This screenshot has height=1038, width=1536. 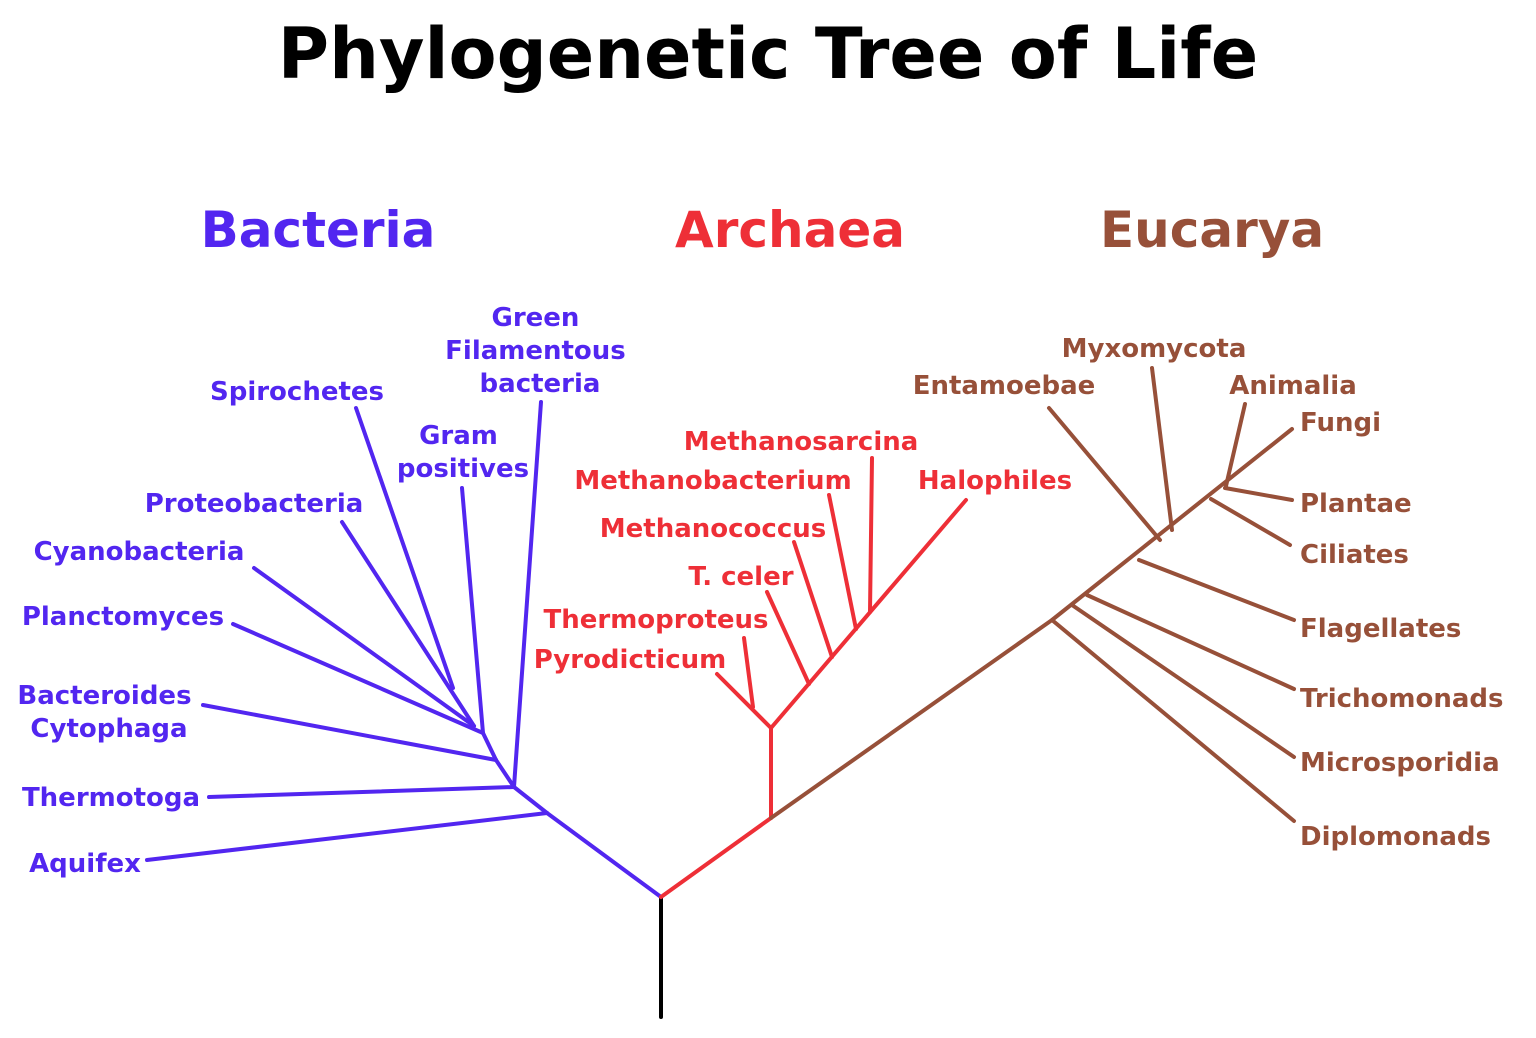 I want to click on archaea-methanococcus-branch, so click(x=813, y=599).